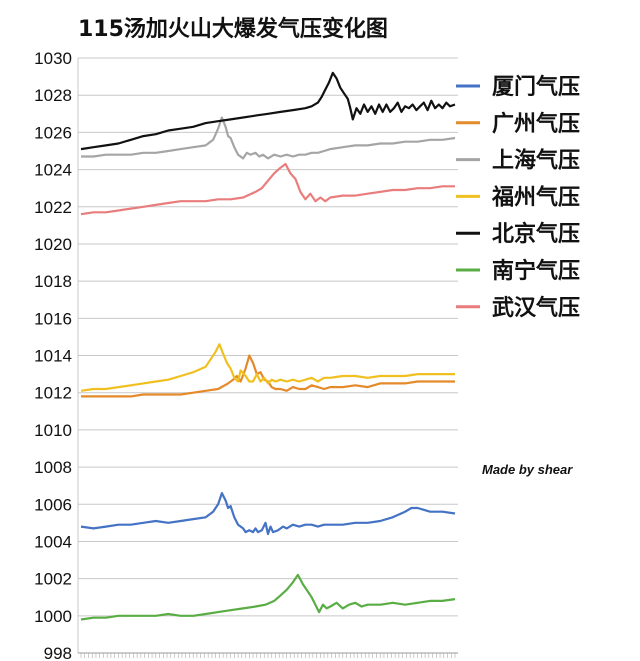 The image size is (640, 661). I want to click on y-tick-label: 1008, so click(53, 467).